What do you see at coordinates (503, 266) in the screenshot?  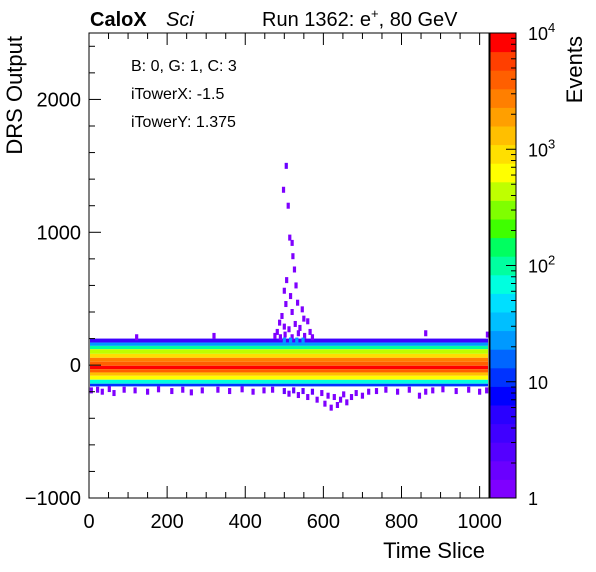 I see `color-scale-bar` at bounding box center [503, 266].